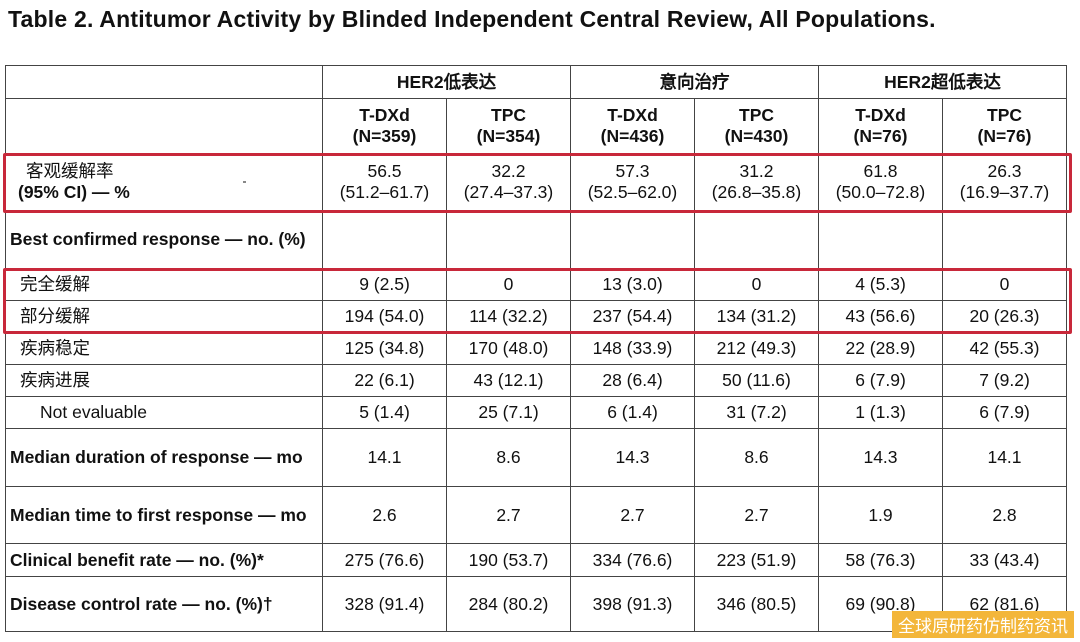 This screenshot has width=1080, height=642. Describe the element at coordinates (632, 182) in the screenshot. I see `table-cell: 57.3 (52.5–62.0)` at that location.